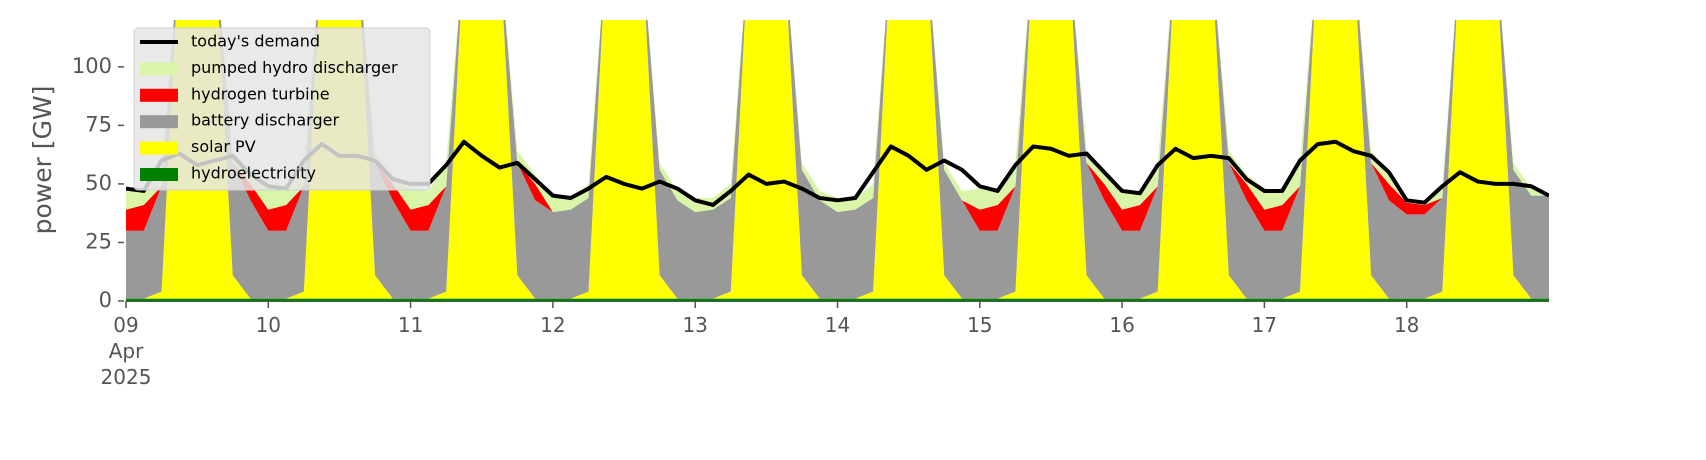 The width and height of the screenshot is (1706, 460). Describe the element at coordinates (98, 124) in the screenshot. I see `y-tick-label: 75` at that location.